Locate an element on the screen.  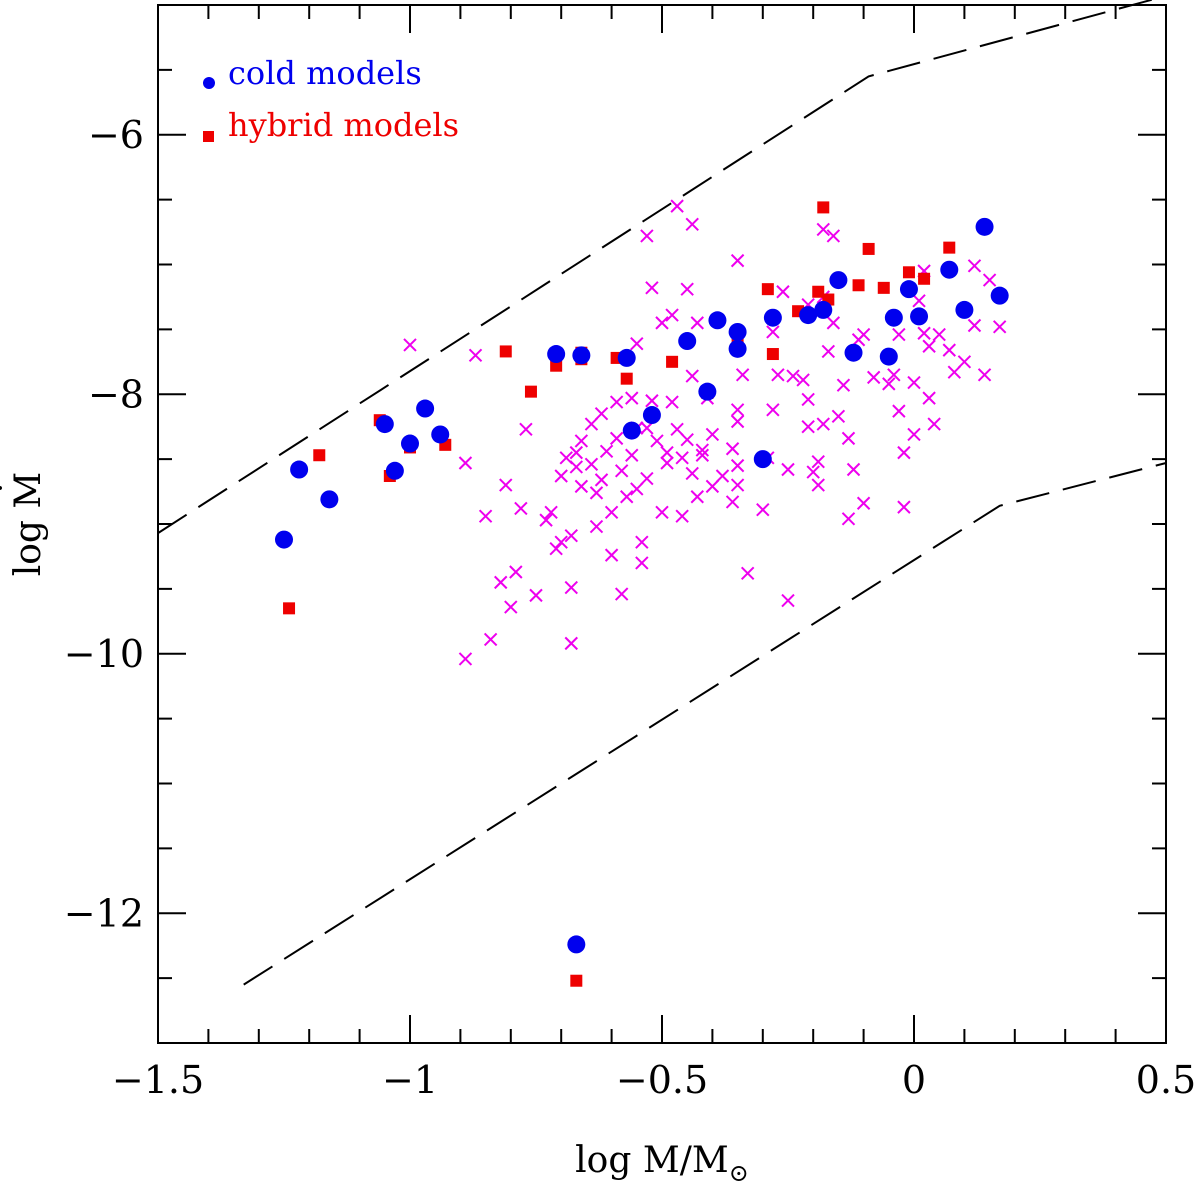
x-tick-label: 0 is located at coordinates (914, 1080).